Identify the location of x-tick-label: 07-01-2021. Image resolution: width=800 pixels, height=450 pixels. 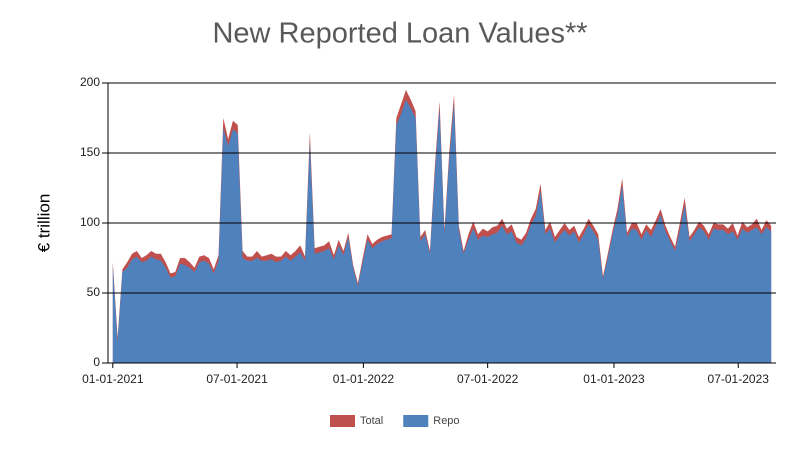
(237, 379).